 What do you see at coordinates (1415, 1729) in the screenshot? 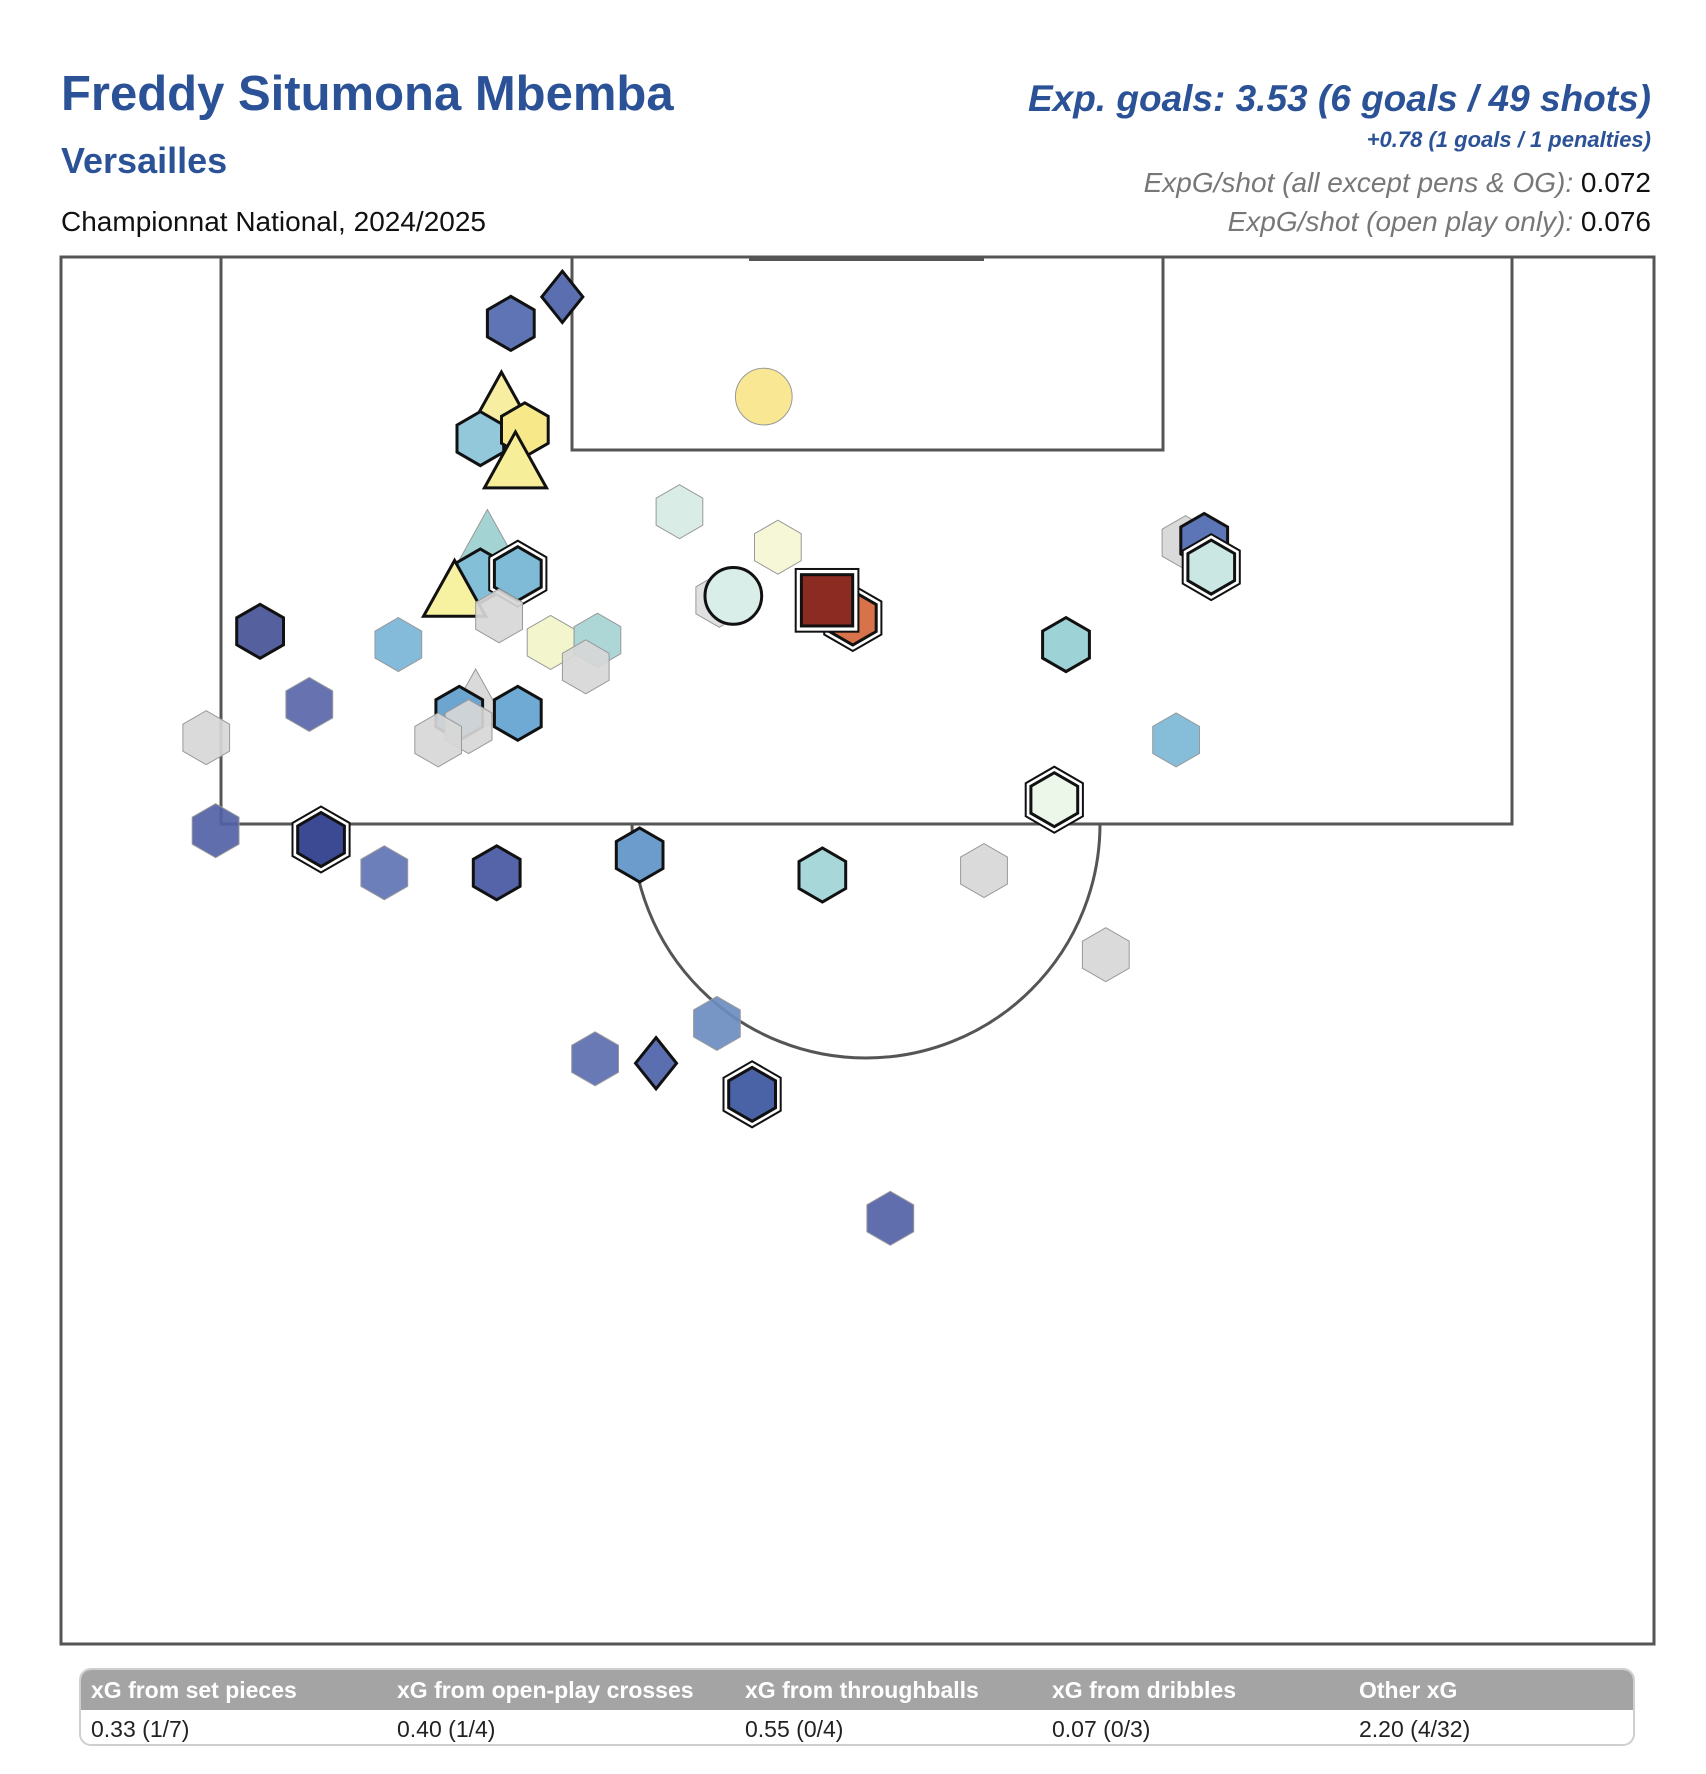
I see `value-other: 2.20 (4/32)` at bounding box center [1415, 1729].